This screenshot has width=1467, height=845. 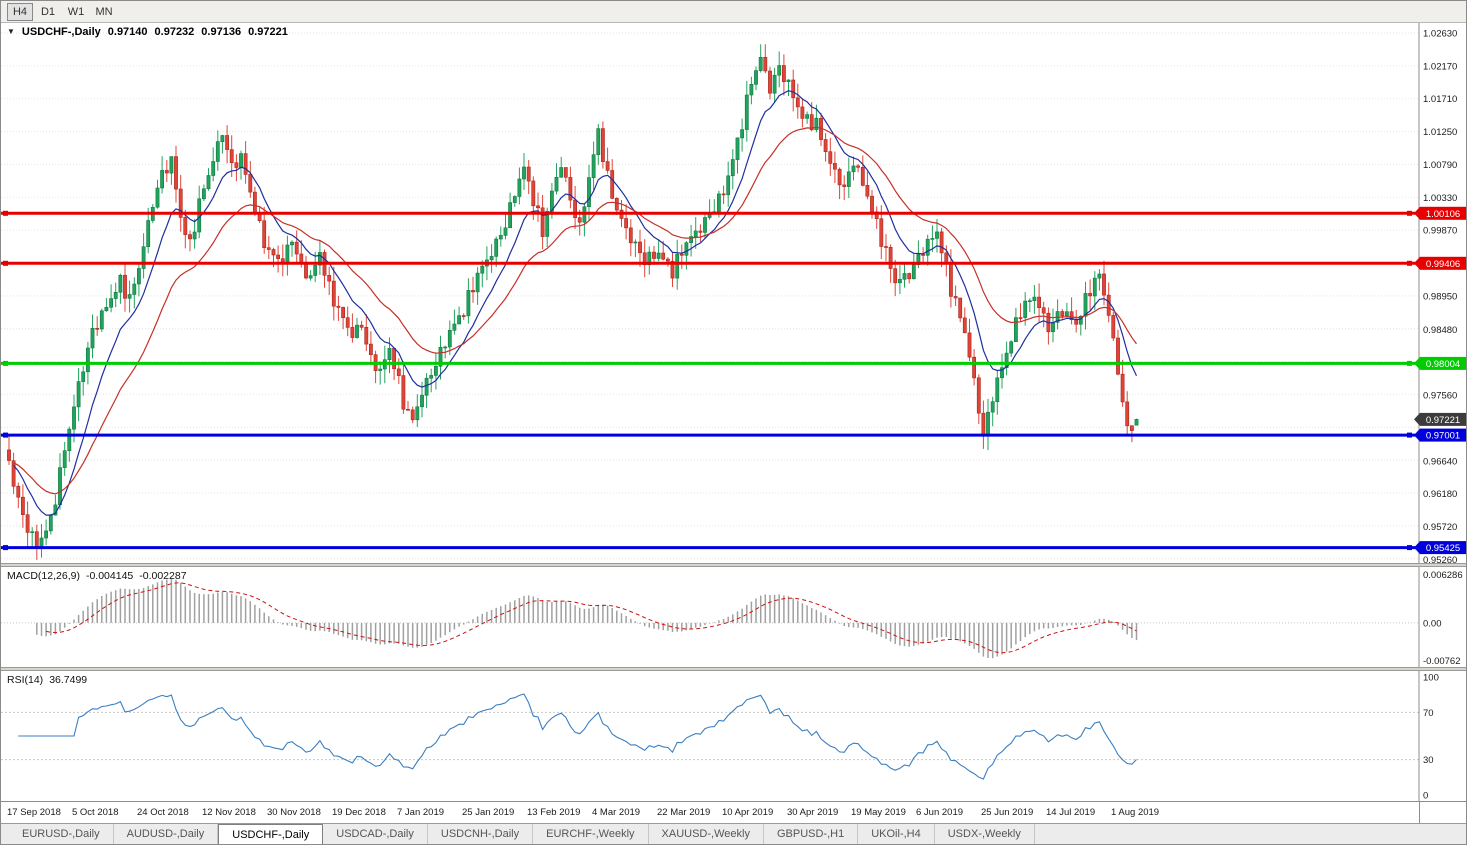 What do you see at coordinates (1440, 132) in the screenshot?
I see `svg-text: 1.01250` at bounding box center [1440, 132].